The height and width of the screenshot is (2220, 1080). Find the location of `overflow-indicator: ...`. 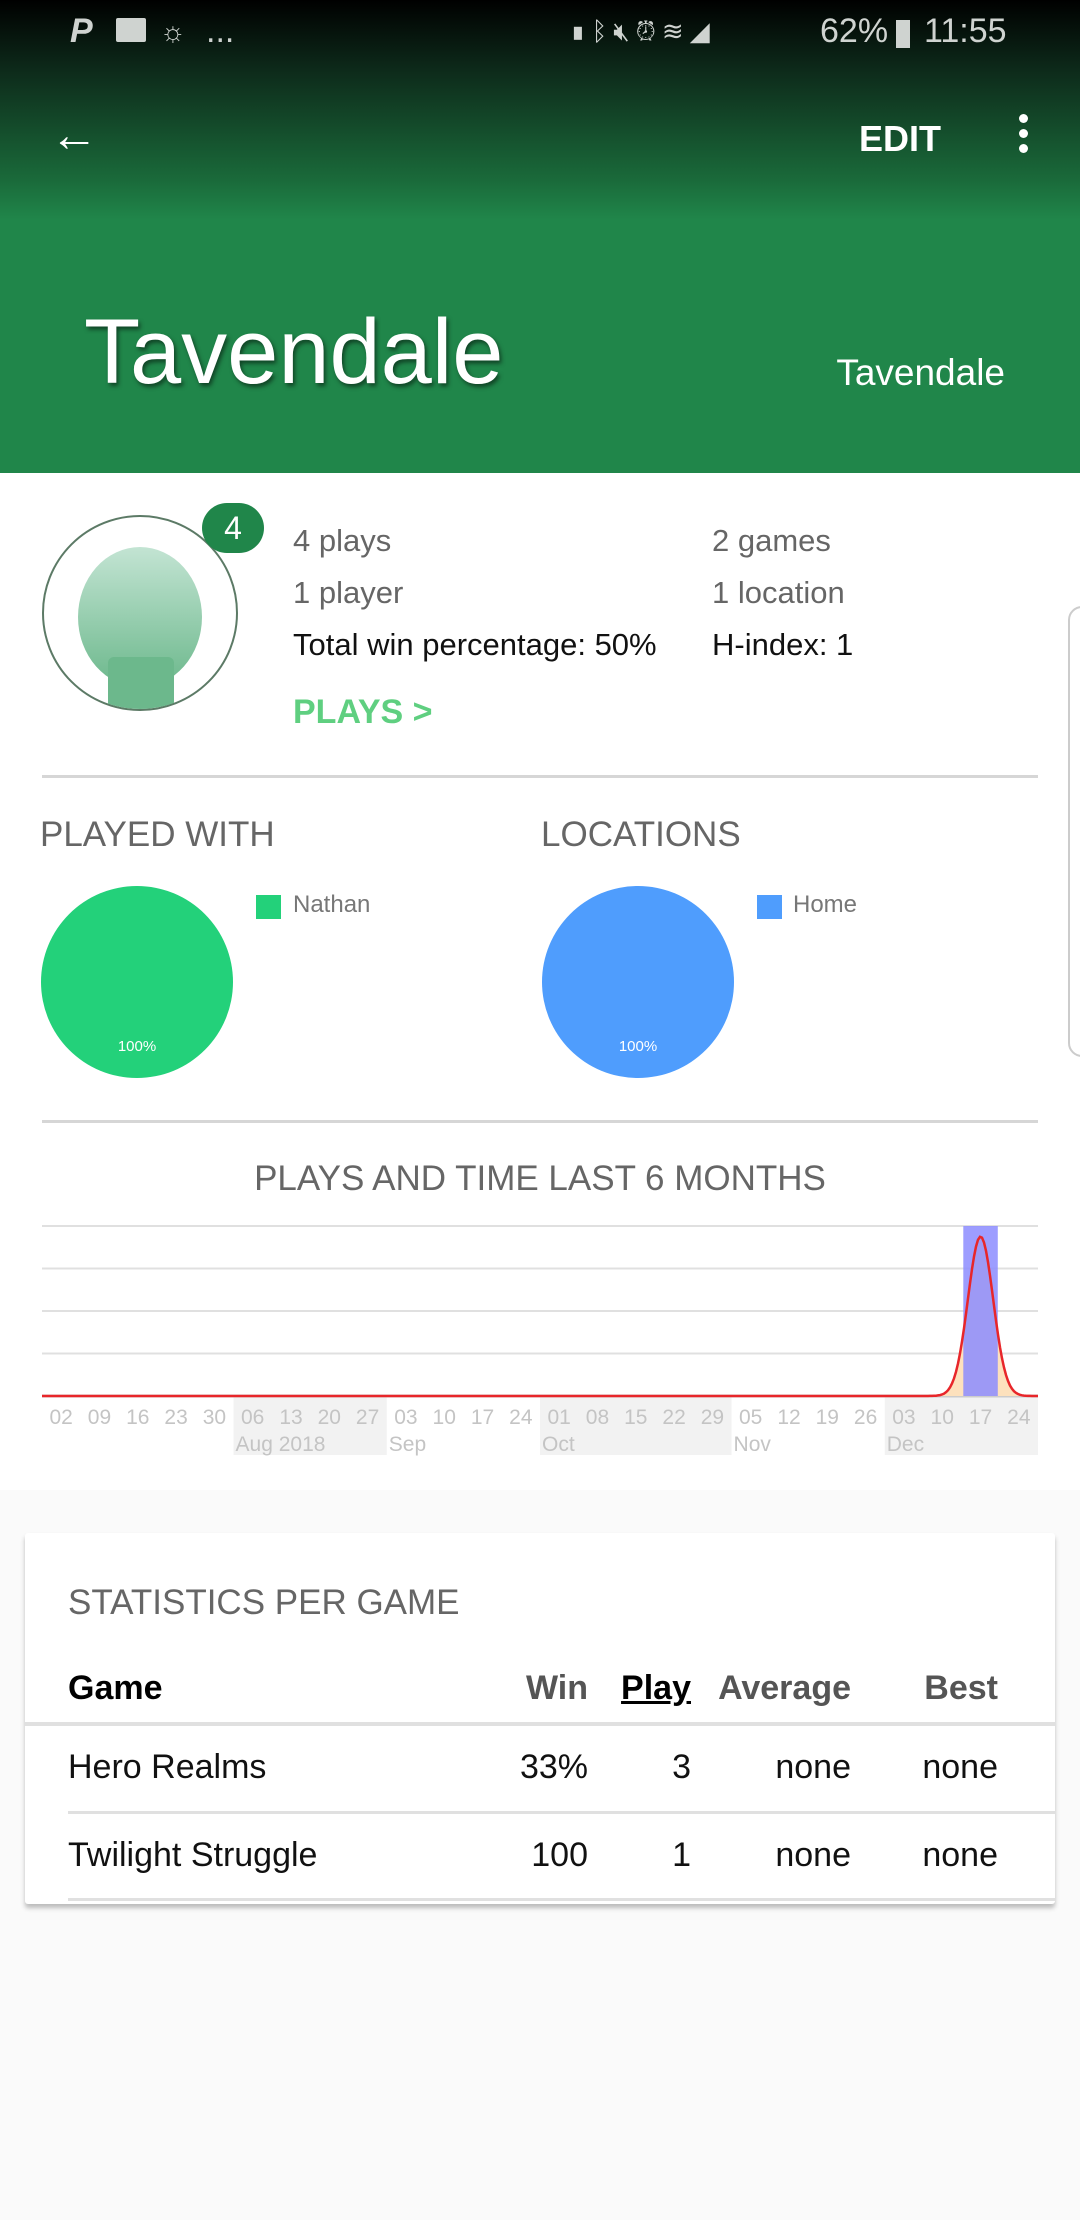

overflow-indicator: ... is located at coordinates (220, 31).